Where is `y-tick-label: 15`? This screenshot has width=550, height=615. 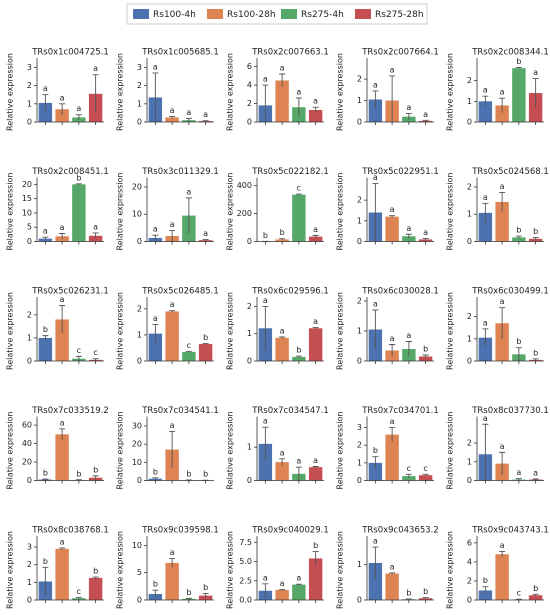 y-tick-label: 15 is located at coordinates (27, 198).